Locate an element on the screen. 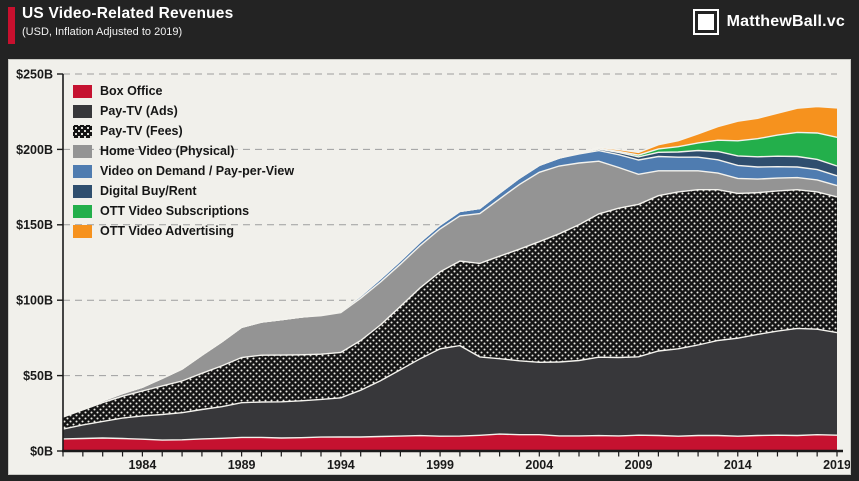  x-tick-label: 2004 is located at coordinates (539, 465).